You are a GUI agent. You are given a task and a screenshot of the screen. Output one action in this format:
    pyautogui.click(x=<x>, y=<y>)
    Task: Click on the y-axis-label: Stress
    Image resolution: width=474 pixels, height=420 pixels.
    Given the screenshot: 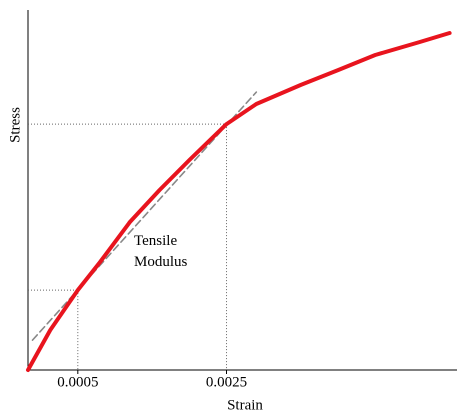 What is the action you would take?
    pyautogui.click(x=15, y=125)
    